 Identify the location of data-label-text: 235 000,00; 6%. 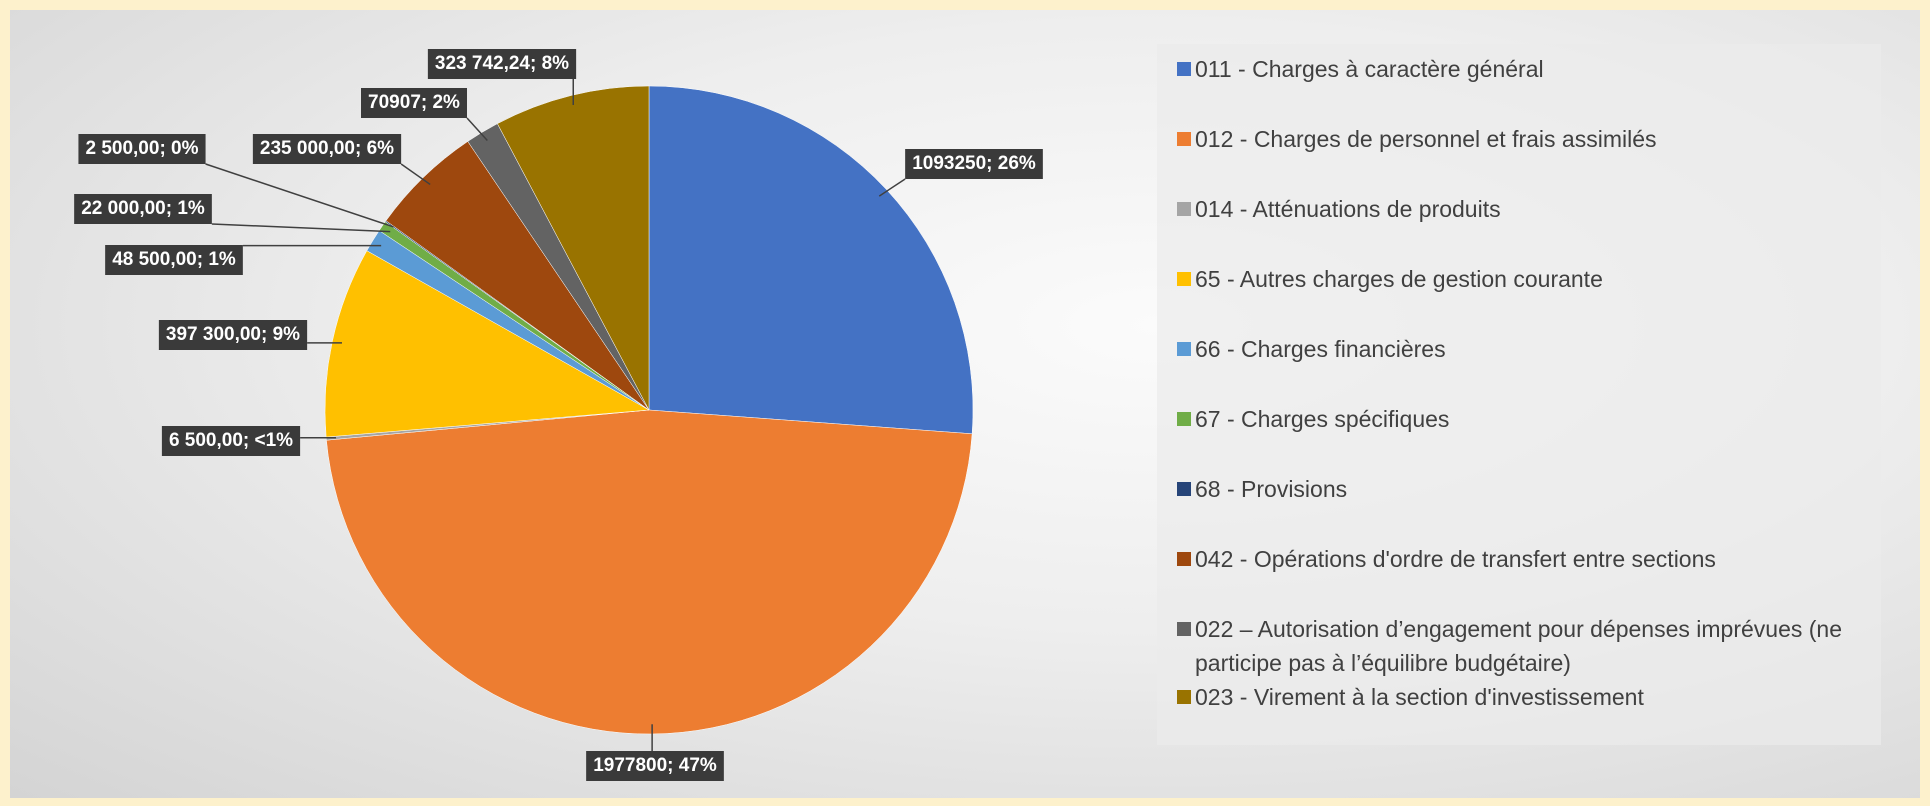
(327, 148).